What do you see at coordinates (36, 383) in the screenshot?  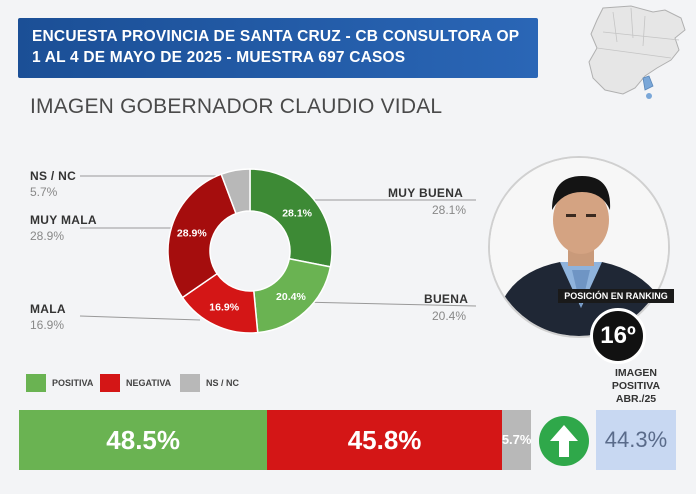 I see `legend-swatch-positiva` at bounding box center [36, 383].